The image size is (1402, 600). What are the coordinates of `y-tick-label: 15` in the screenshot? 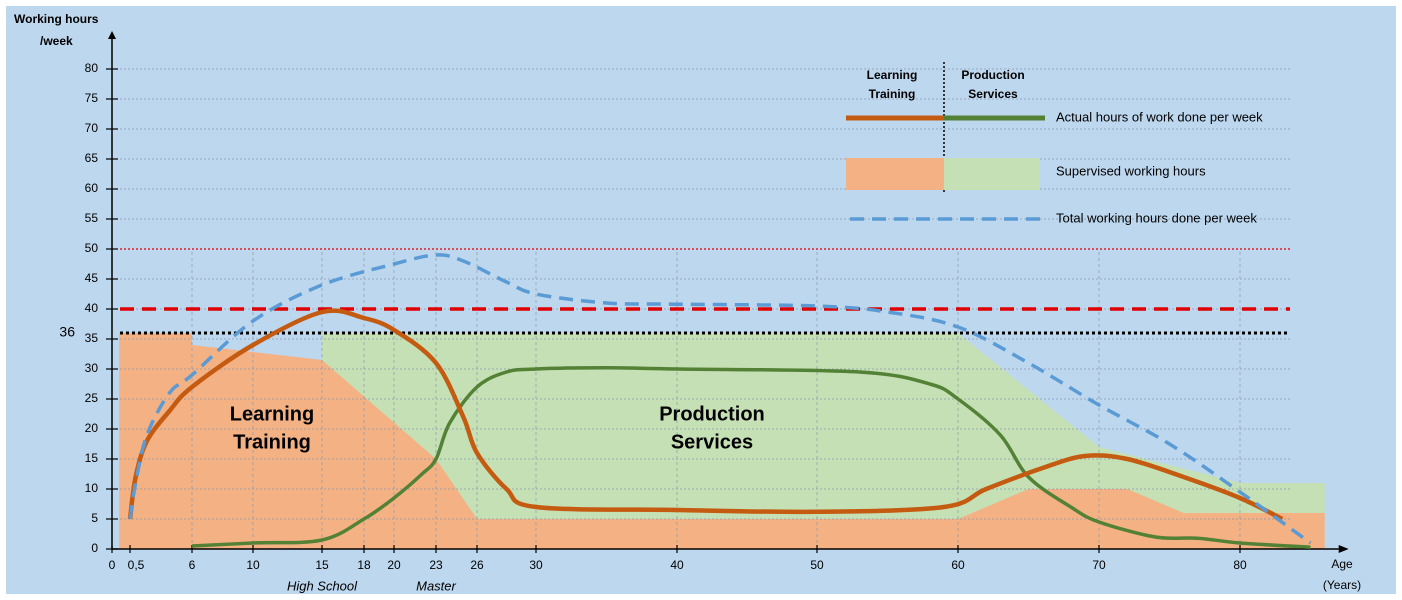 It's located at (92, 458).